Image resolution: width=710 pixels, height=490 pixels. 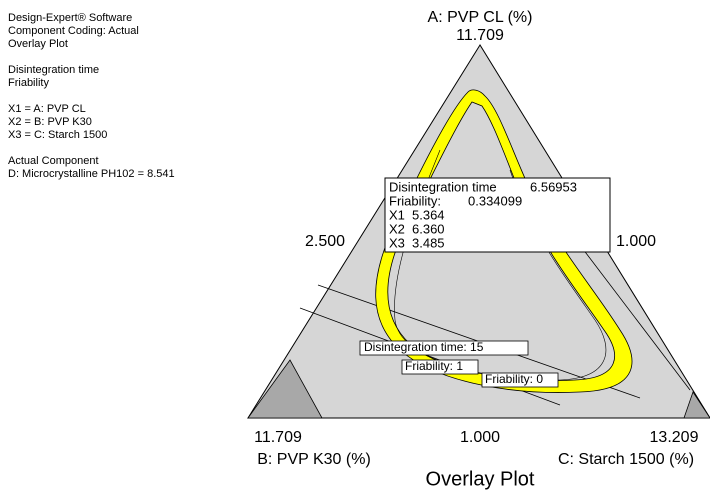 I want to click on tooltip-box, so click(x=497, y=215).